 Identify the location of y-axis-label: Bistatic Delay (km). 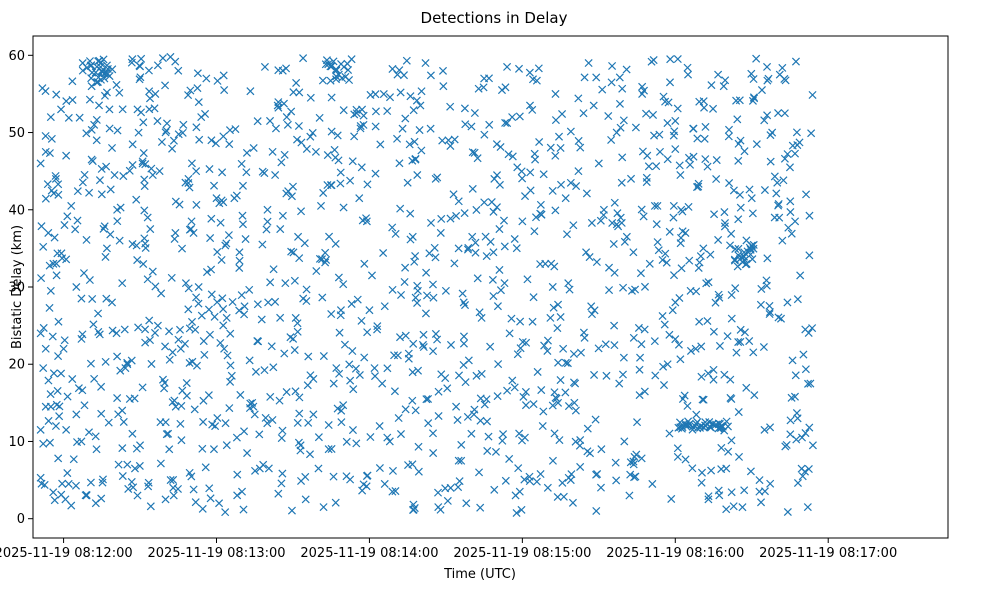
(17, 287).